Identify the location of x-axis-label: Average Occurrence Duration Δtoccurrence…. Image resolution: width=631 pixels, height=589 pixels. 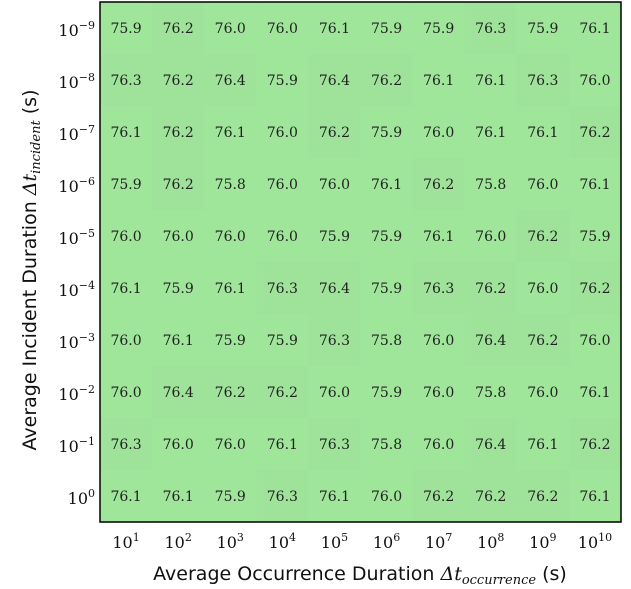
(360, 575).